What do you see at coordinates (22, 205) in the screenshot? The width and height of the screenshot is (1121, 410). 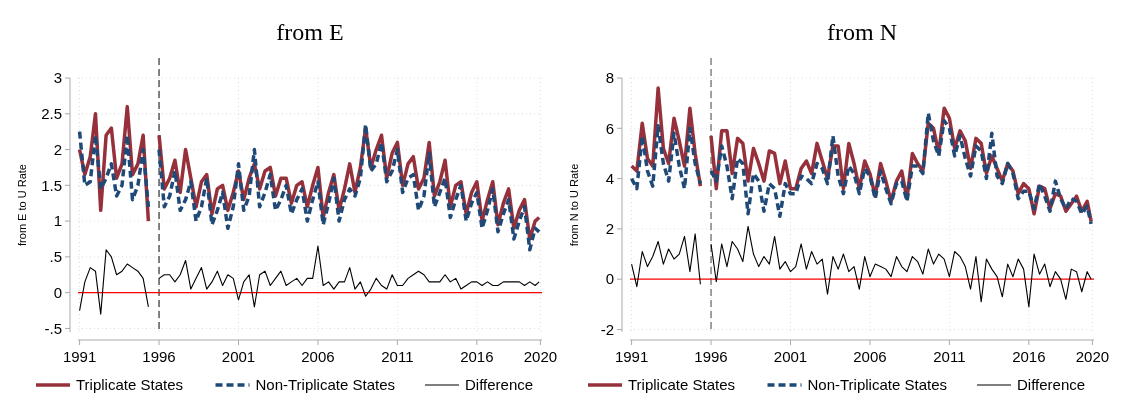 I see `y-axis-title: from E to U Rate` at bounding box center [22, 205].